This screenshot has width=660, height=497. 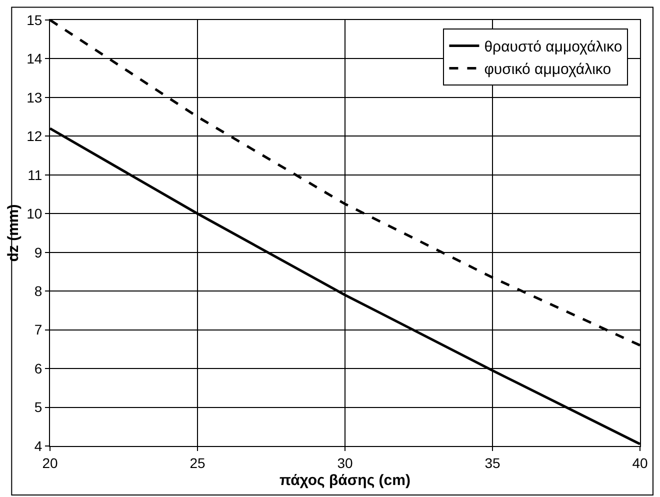 I want to click on x-tick-label: 35, so click(x=492, y=462).